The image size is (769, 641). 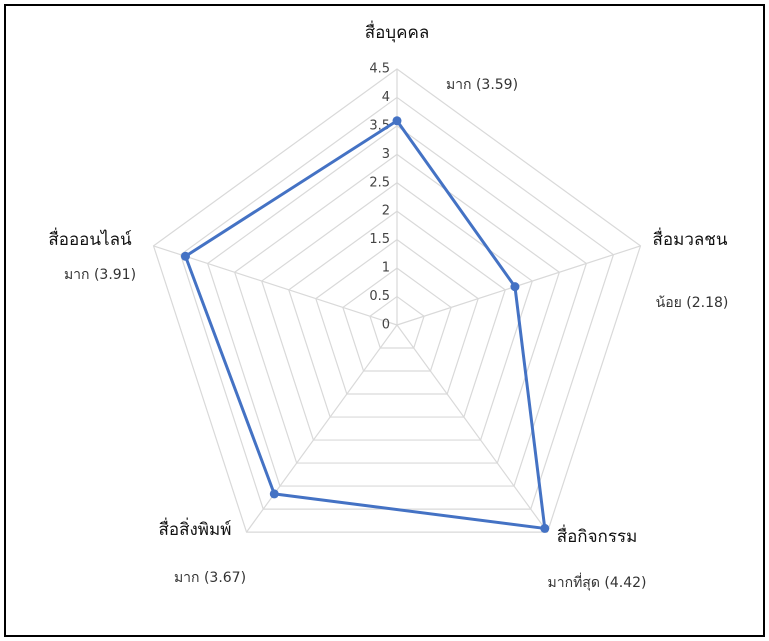 I want to click on value-label: มาก (3.67), so click(x=210, y=578).